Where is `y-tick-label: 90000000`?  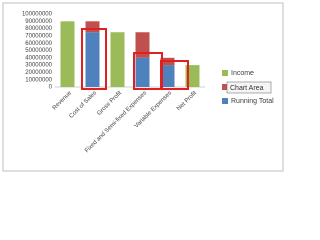
y-tick-label: 90000000 is located at coordinates (38, 22).